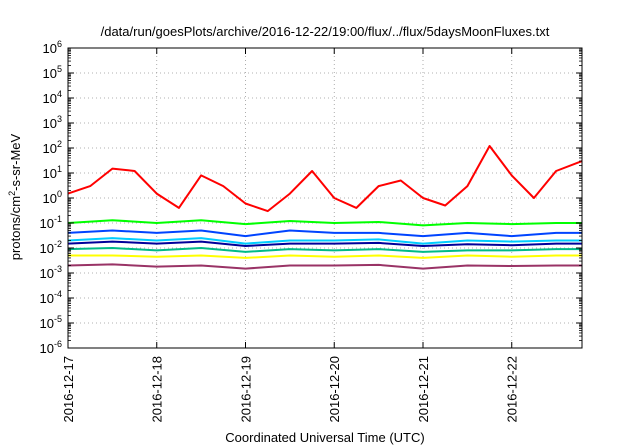 This screenshot has width=640, height=448. What do you see at coordinates (51, 247) in the screenshot?
I see `y-tick-label: 10⁻²` at bounding box center [51, 247].